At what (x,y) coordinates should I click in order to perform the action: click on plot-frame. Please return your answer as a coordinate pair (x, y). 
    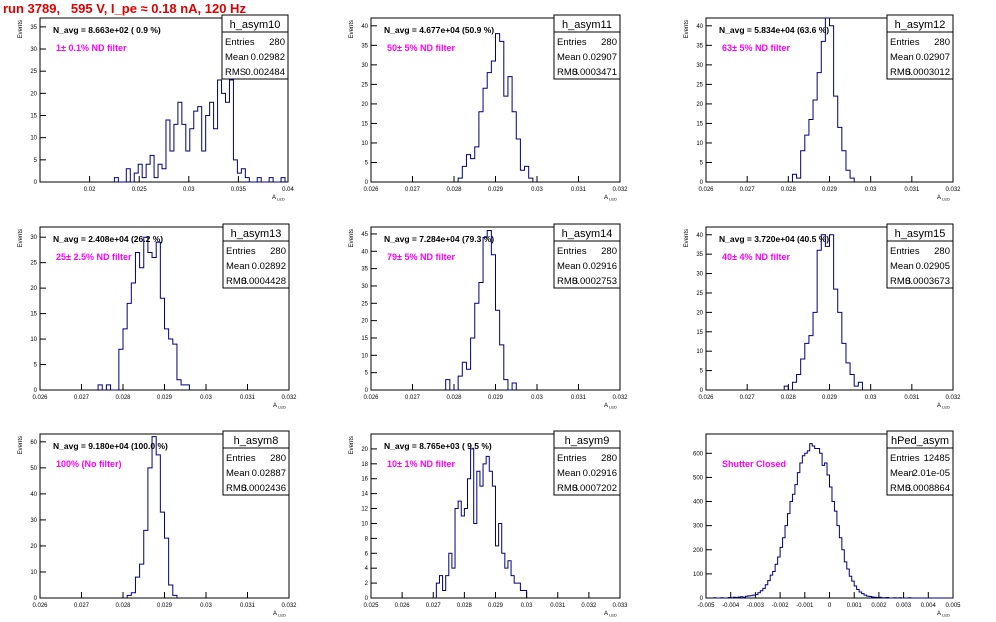
    Looking at the image, I should click on (164, 100).